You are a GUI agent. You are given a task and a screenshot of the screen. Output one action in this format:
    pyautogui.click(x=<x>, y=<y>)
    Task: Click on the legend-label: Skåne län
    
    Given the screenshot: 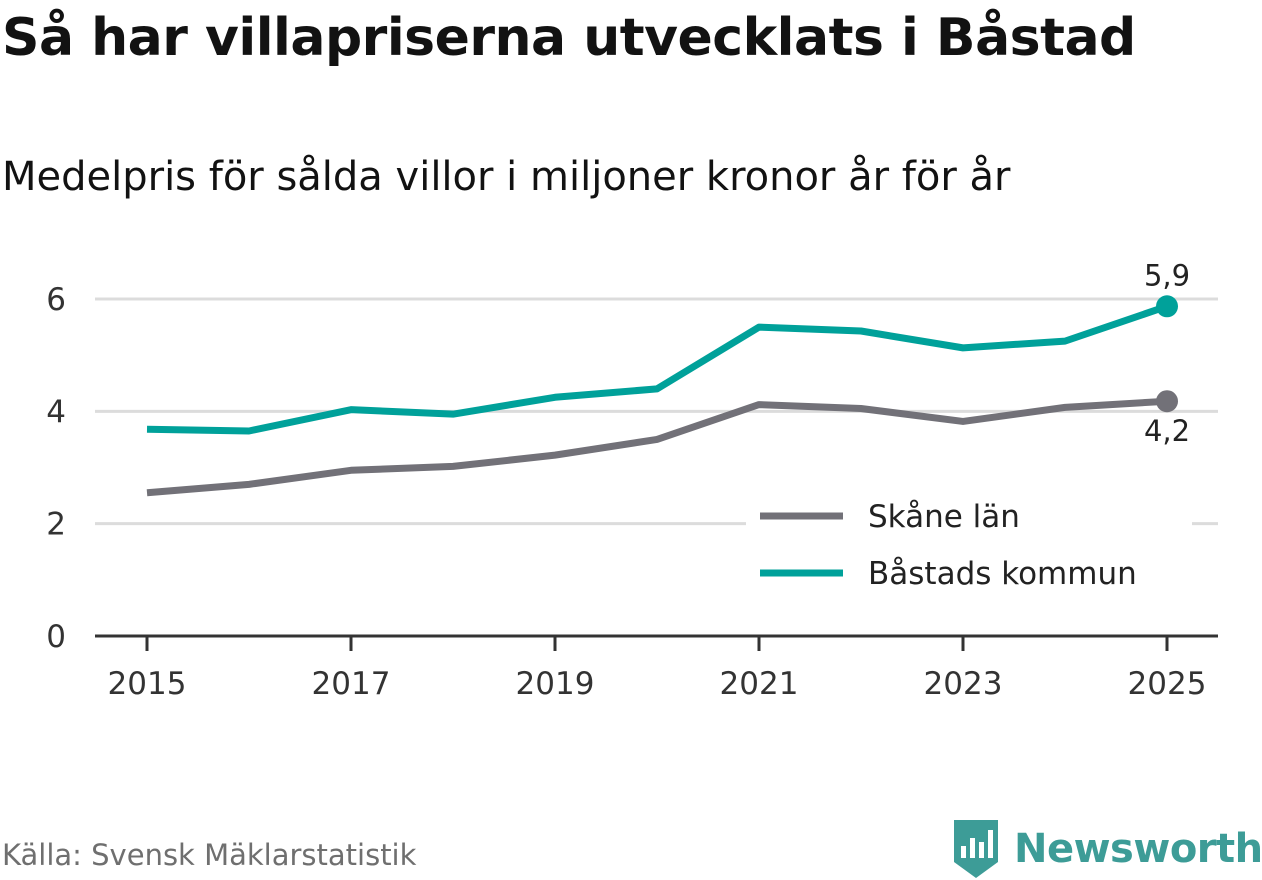 What is the action you would take?
    pyautogui.click(x=944, y=517)
    